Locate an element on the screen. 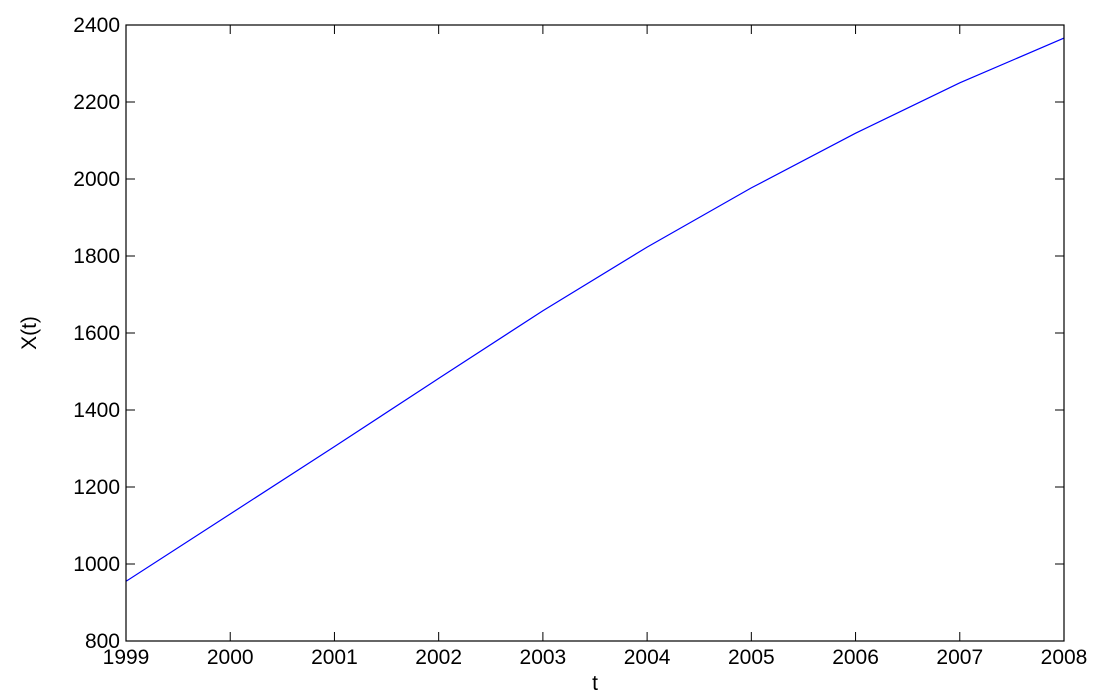 The image size is (1097, 695). y-tick-label: 1200 is located at coordinates (96, 487).